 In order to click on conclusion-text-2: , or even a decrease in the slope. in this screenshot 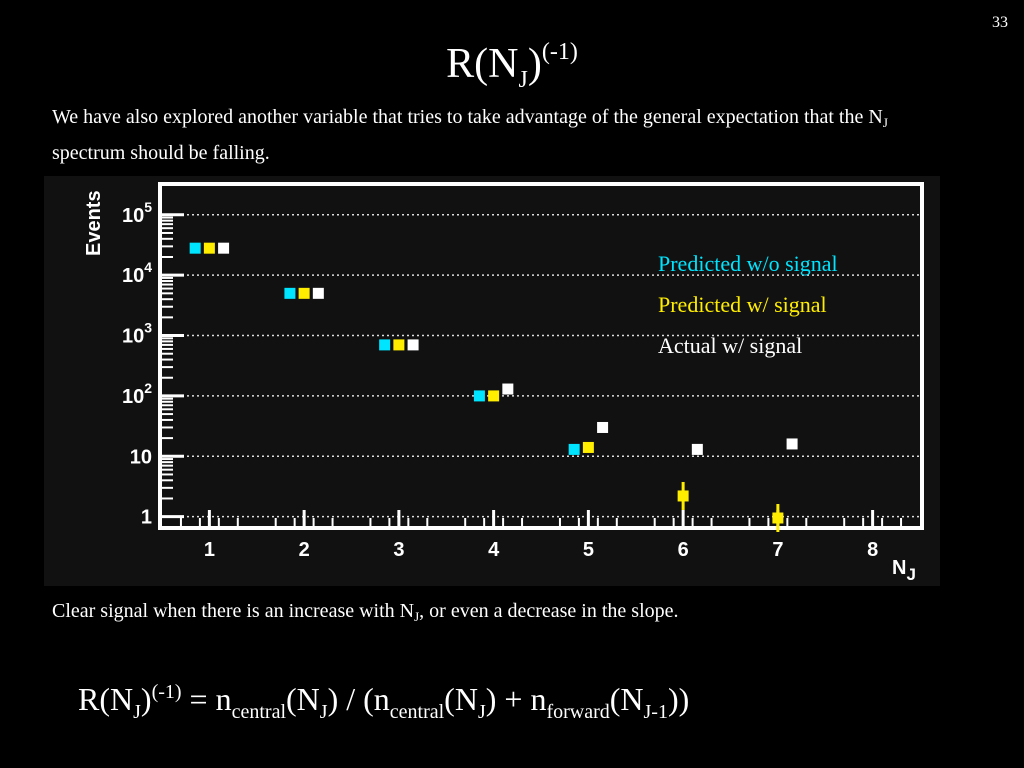, I will do `click(549, 611)`.